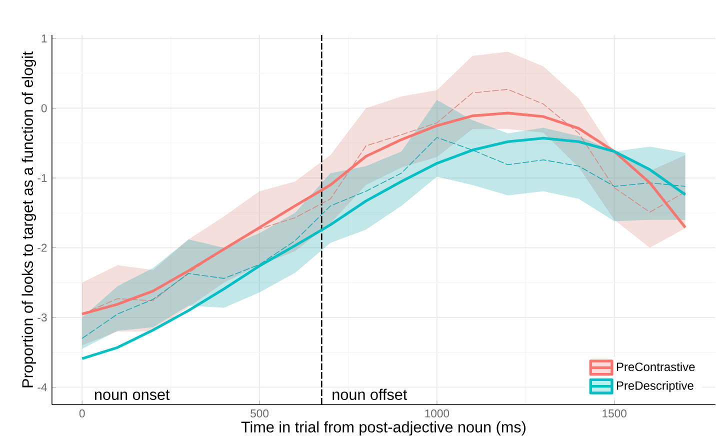  Describe the element at coordinates (655, 367) in the screenshot. I see `legend-label: PreContrastive` at that location.